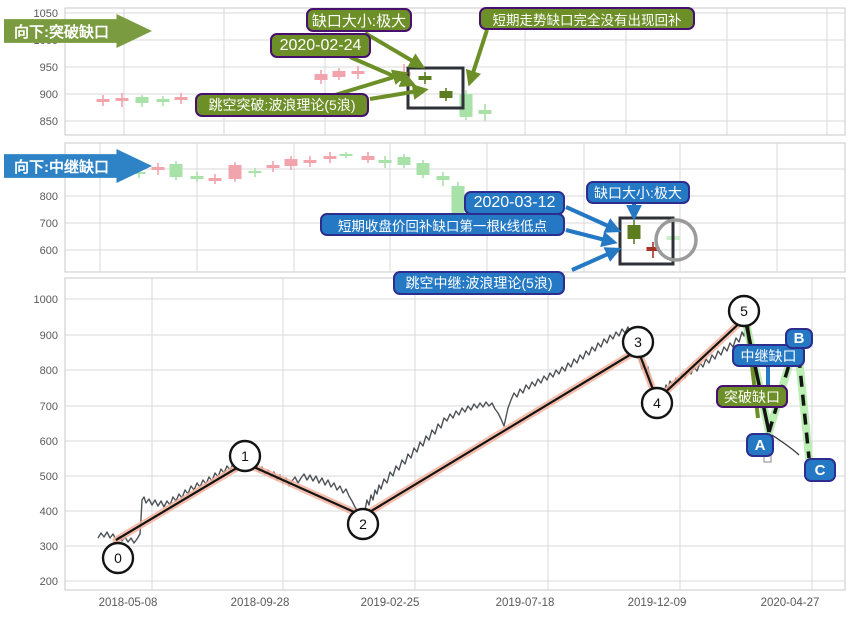  What do you see at coordinates (49, 477) in the screenshot?
I see `y-tick-label: 500` at bounding box center [49, 477].